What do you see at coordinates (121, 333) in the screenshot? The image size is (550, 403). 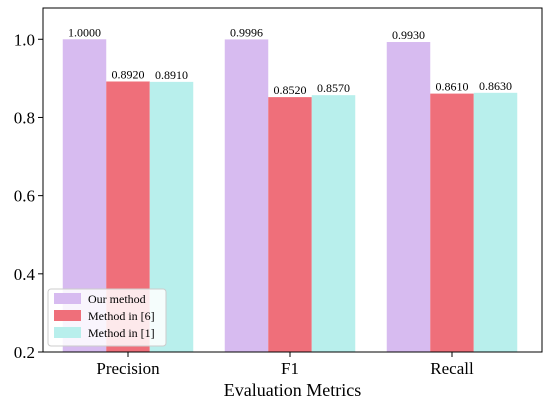 I see `legend-label: Method in [1]` at bounding box center [121, 333].